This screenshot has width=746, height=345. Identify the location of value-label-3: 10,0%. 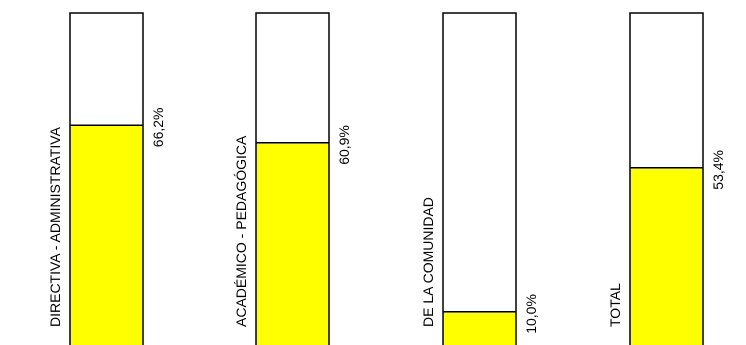
(531, 314).